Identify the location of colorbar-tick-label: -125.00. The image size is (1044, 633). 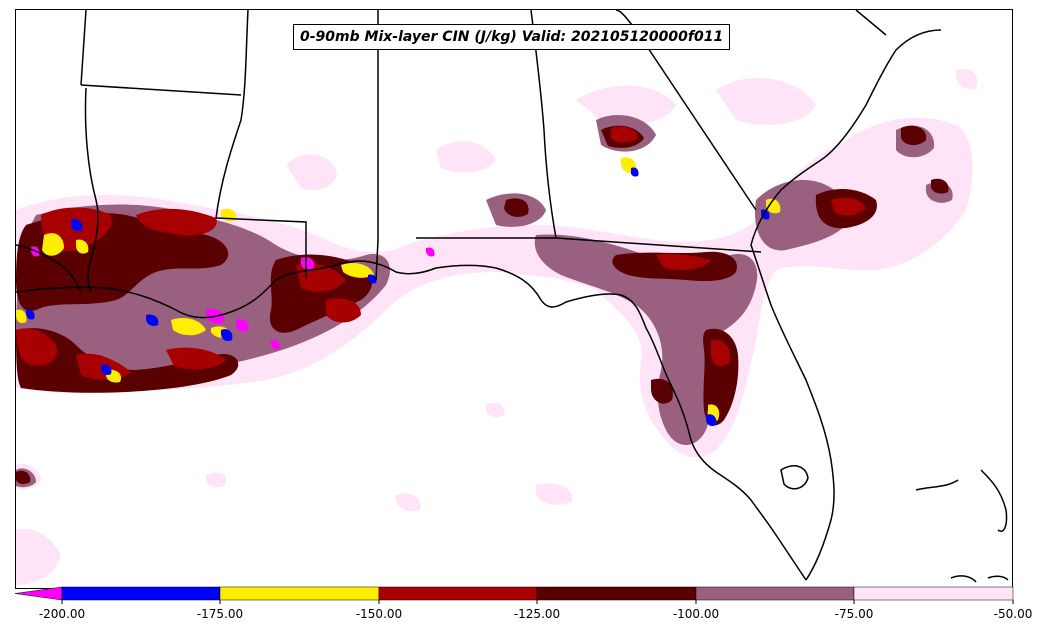
(537, 614).